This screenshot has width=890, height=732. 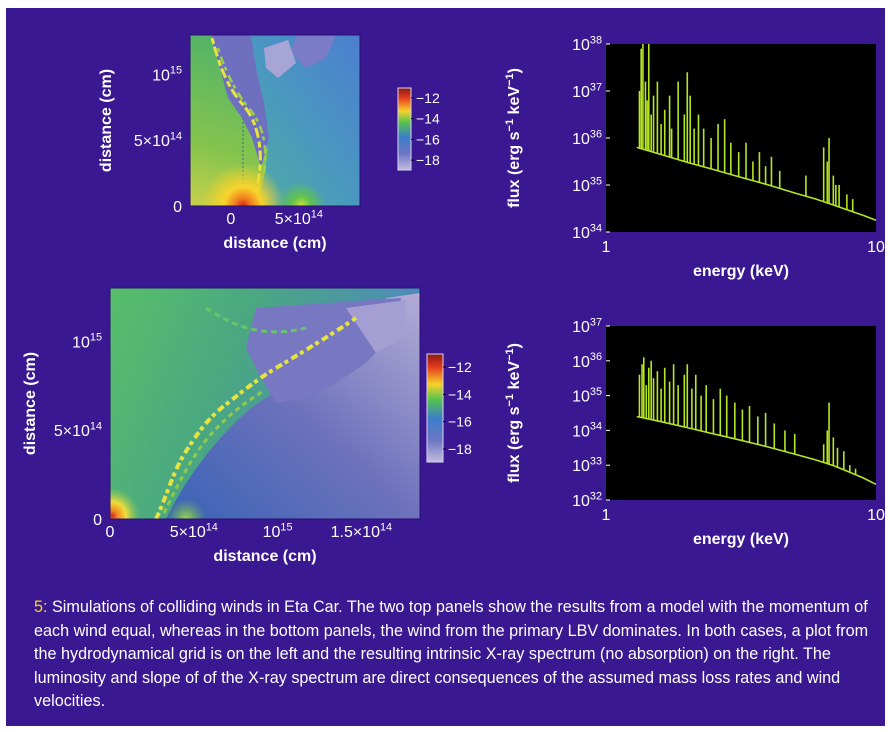 What do you see at coordinates (30, 403) in the screenshot?
I see `heatmap-bottom-ylabel: distance (cm)` at bounding box center [30, 403].